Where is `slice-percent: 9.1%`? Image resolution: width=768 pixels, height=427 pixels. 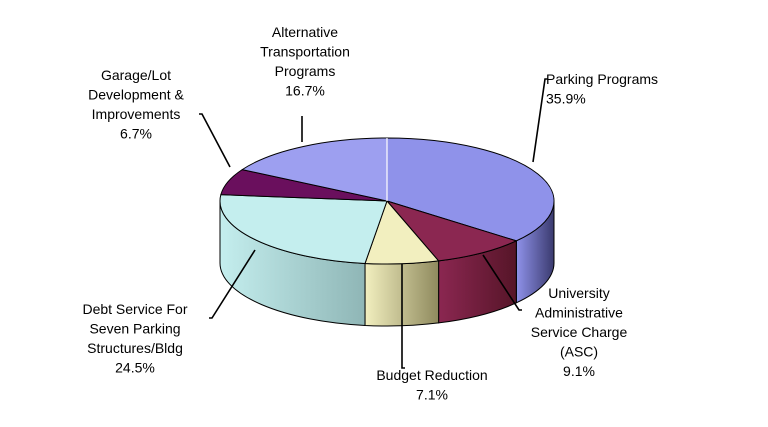 slice-percent: 9.1% is located at coordinates (579, 371).